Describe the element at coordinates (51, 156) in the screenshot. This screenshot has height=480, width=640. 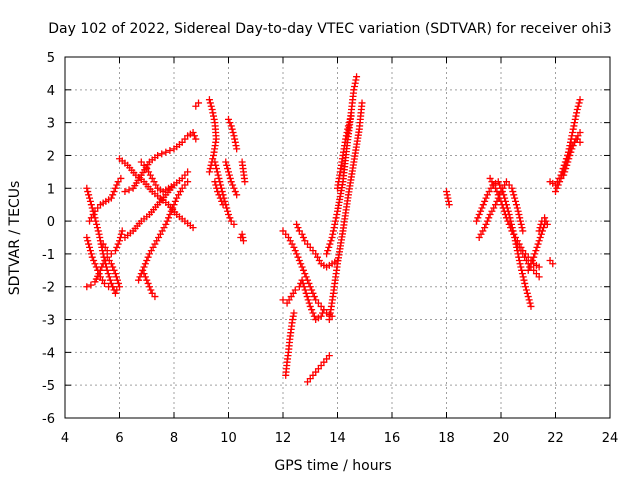
I see `y-tick-label: 2` at that location.